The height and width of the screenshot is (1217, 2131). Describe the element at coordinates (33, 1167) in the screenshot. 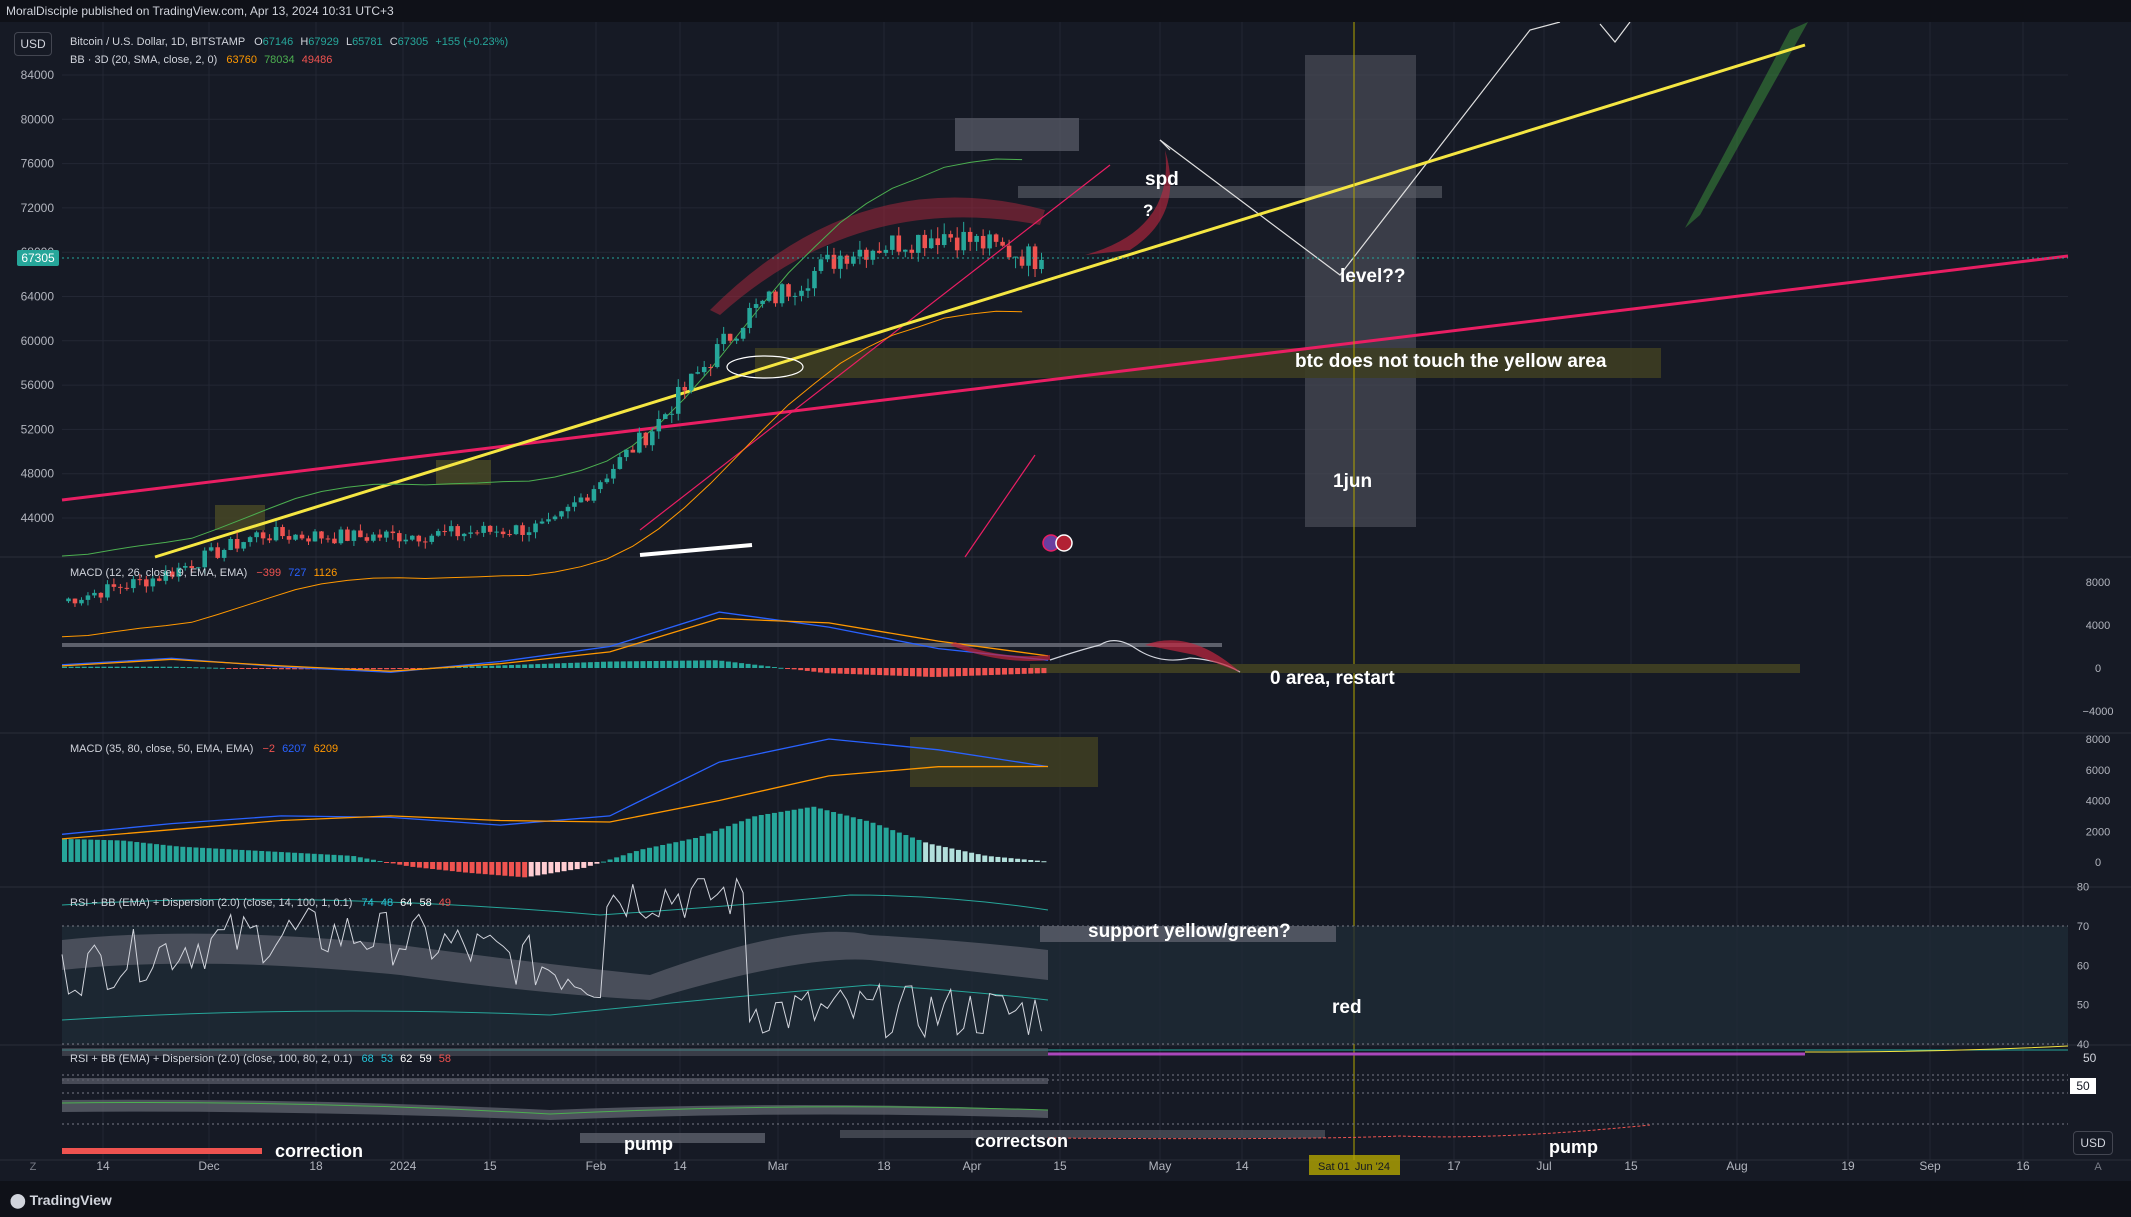

I see `zoom-button: Z` at that location.